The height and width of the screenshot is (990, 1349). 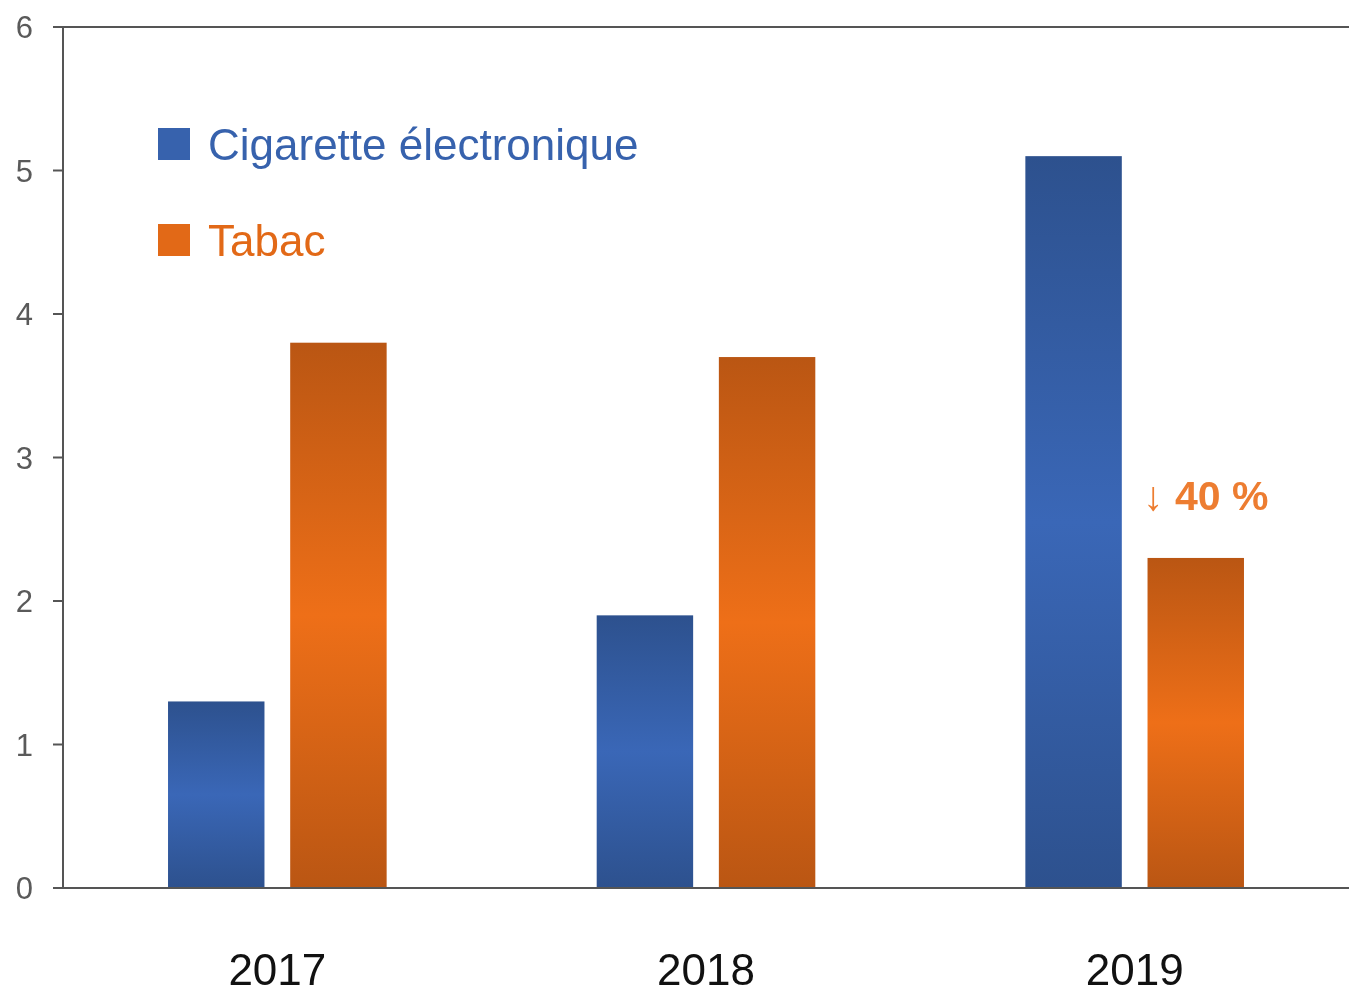 I want to click on y-tick-label: 4, so click(x=24, y=315).